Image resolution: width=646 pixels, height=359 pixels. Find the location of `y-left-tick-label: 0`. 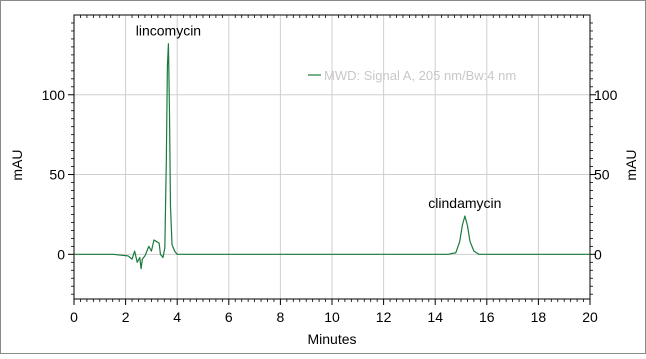

y-left-tick-label: 0 is located at coordinates (61, 254).